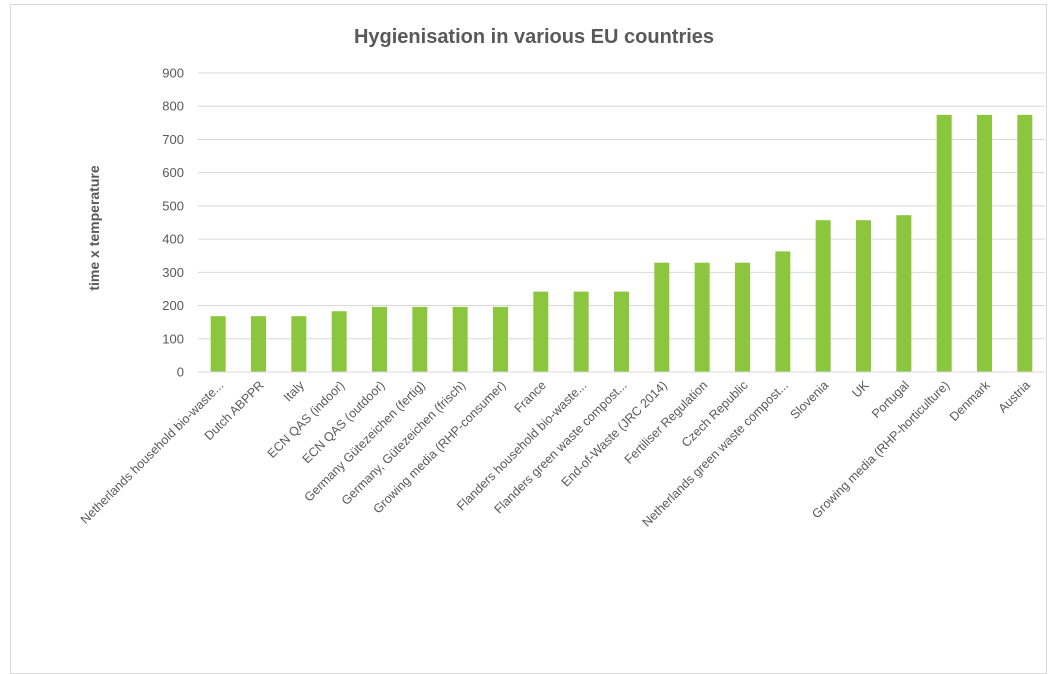 This screenshot has width=1048, height=674. What do you see at coordinates (173, 139) in the screenshot?
I see `y-tick-label: 700` at bounding box center [173, 139].